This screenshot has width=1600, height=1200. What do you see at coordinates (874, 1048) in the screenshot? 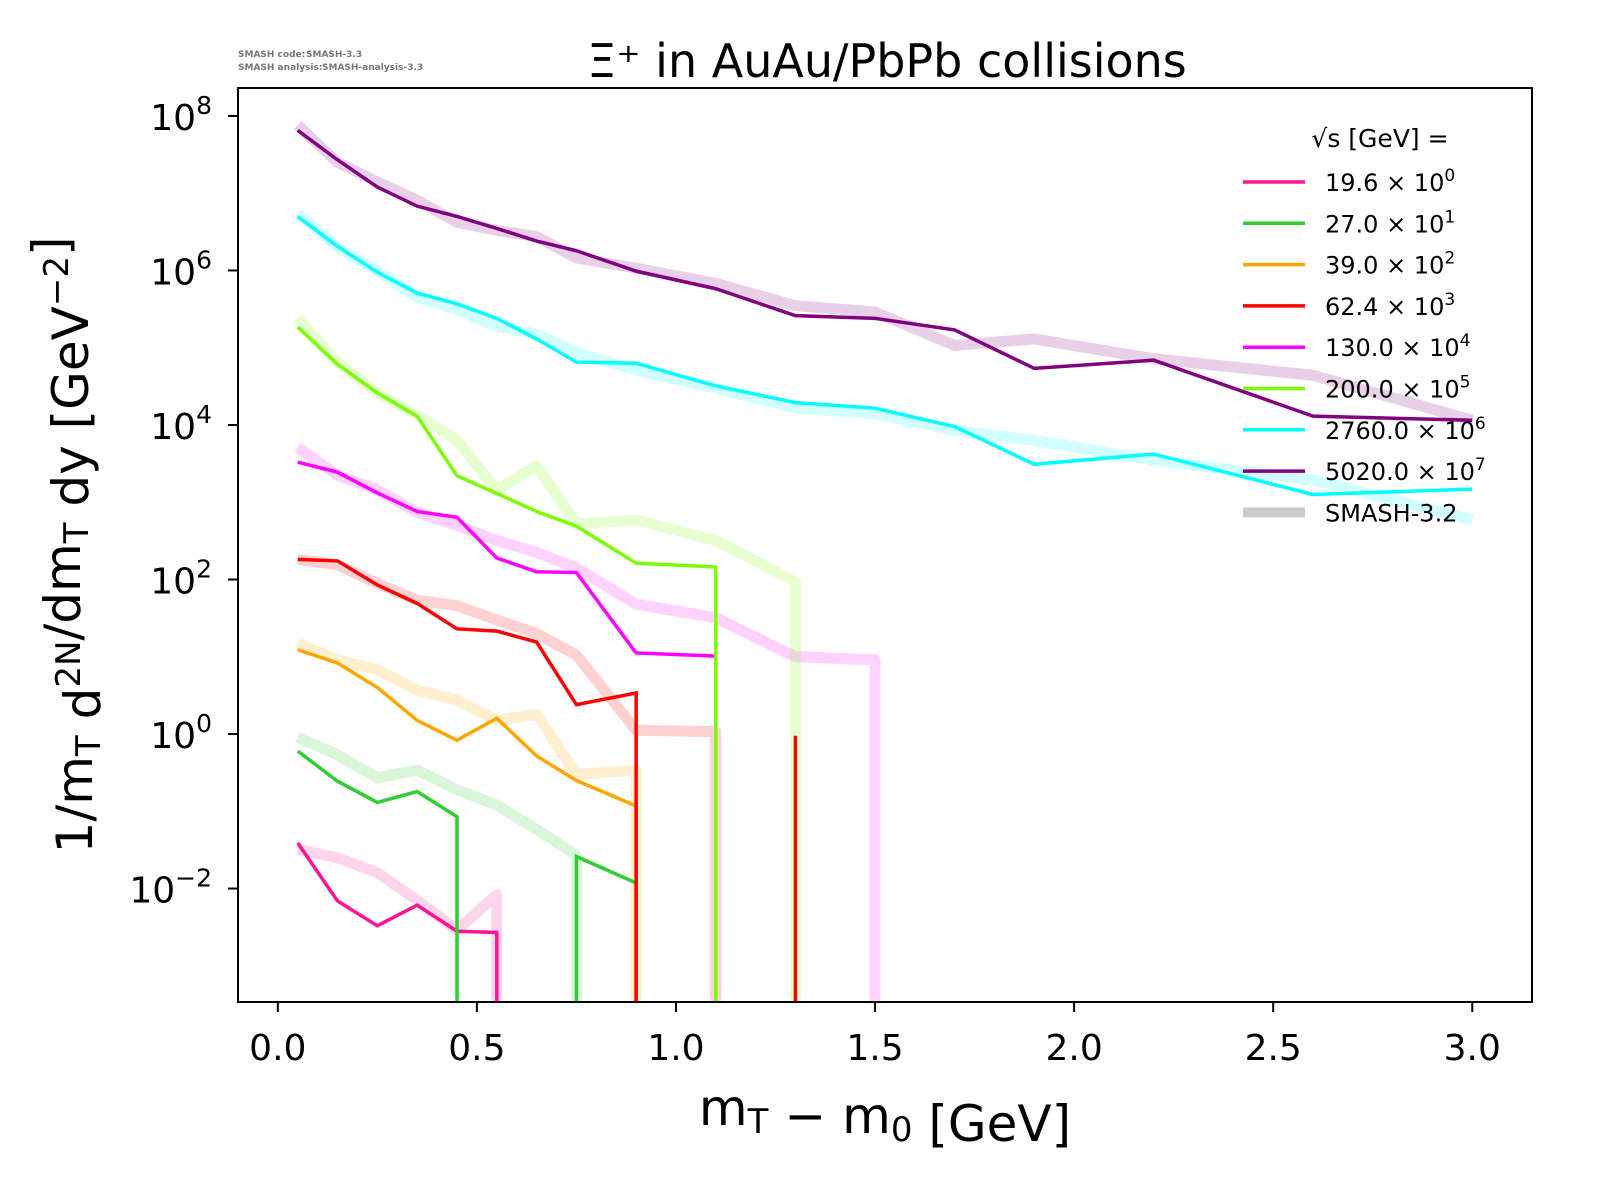
I see `x-tick-label: 1.5` at bounding box center [874, 1048].